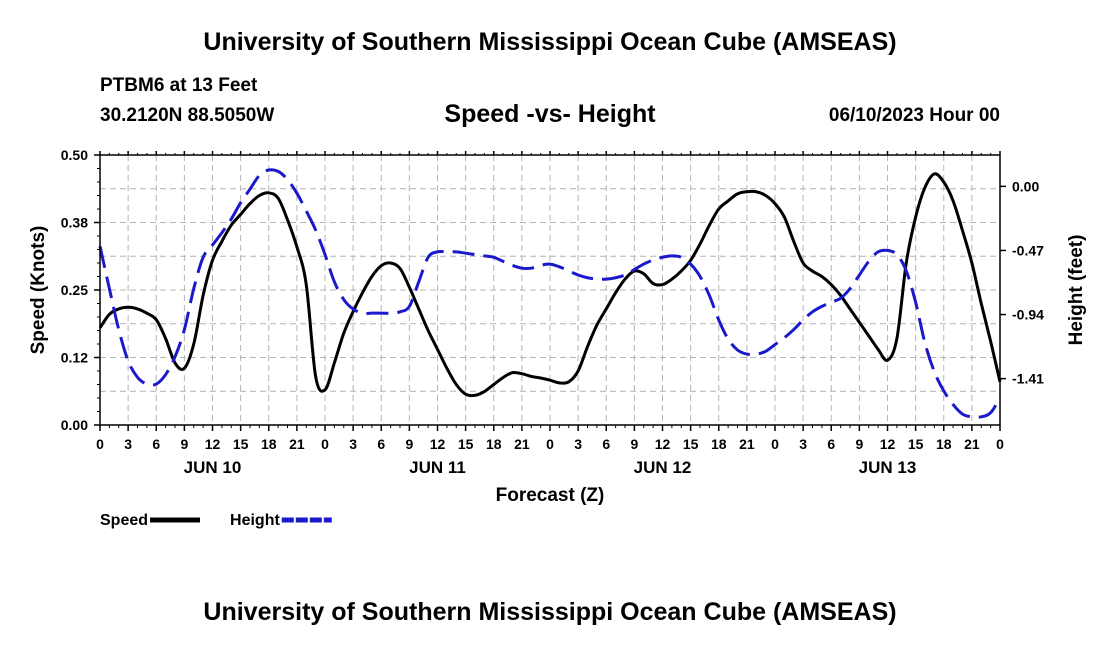  Describe the element at coordinates (38, 290) in the screenshot. I see `y-axis-title: Speed (Knots)` at that location.